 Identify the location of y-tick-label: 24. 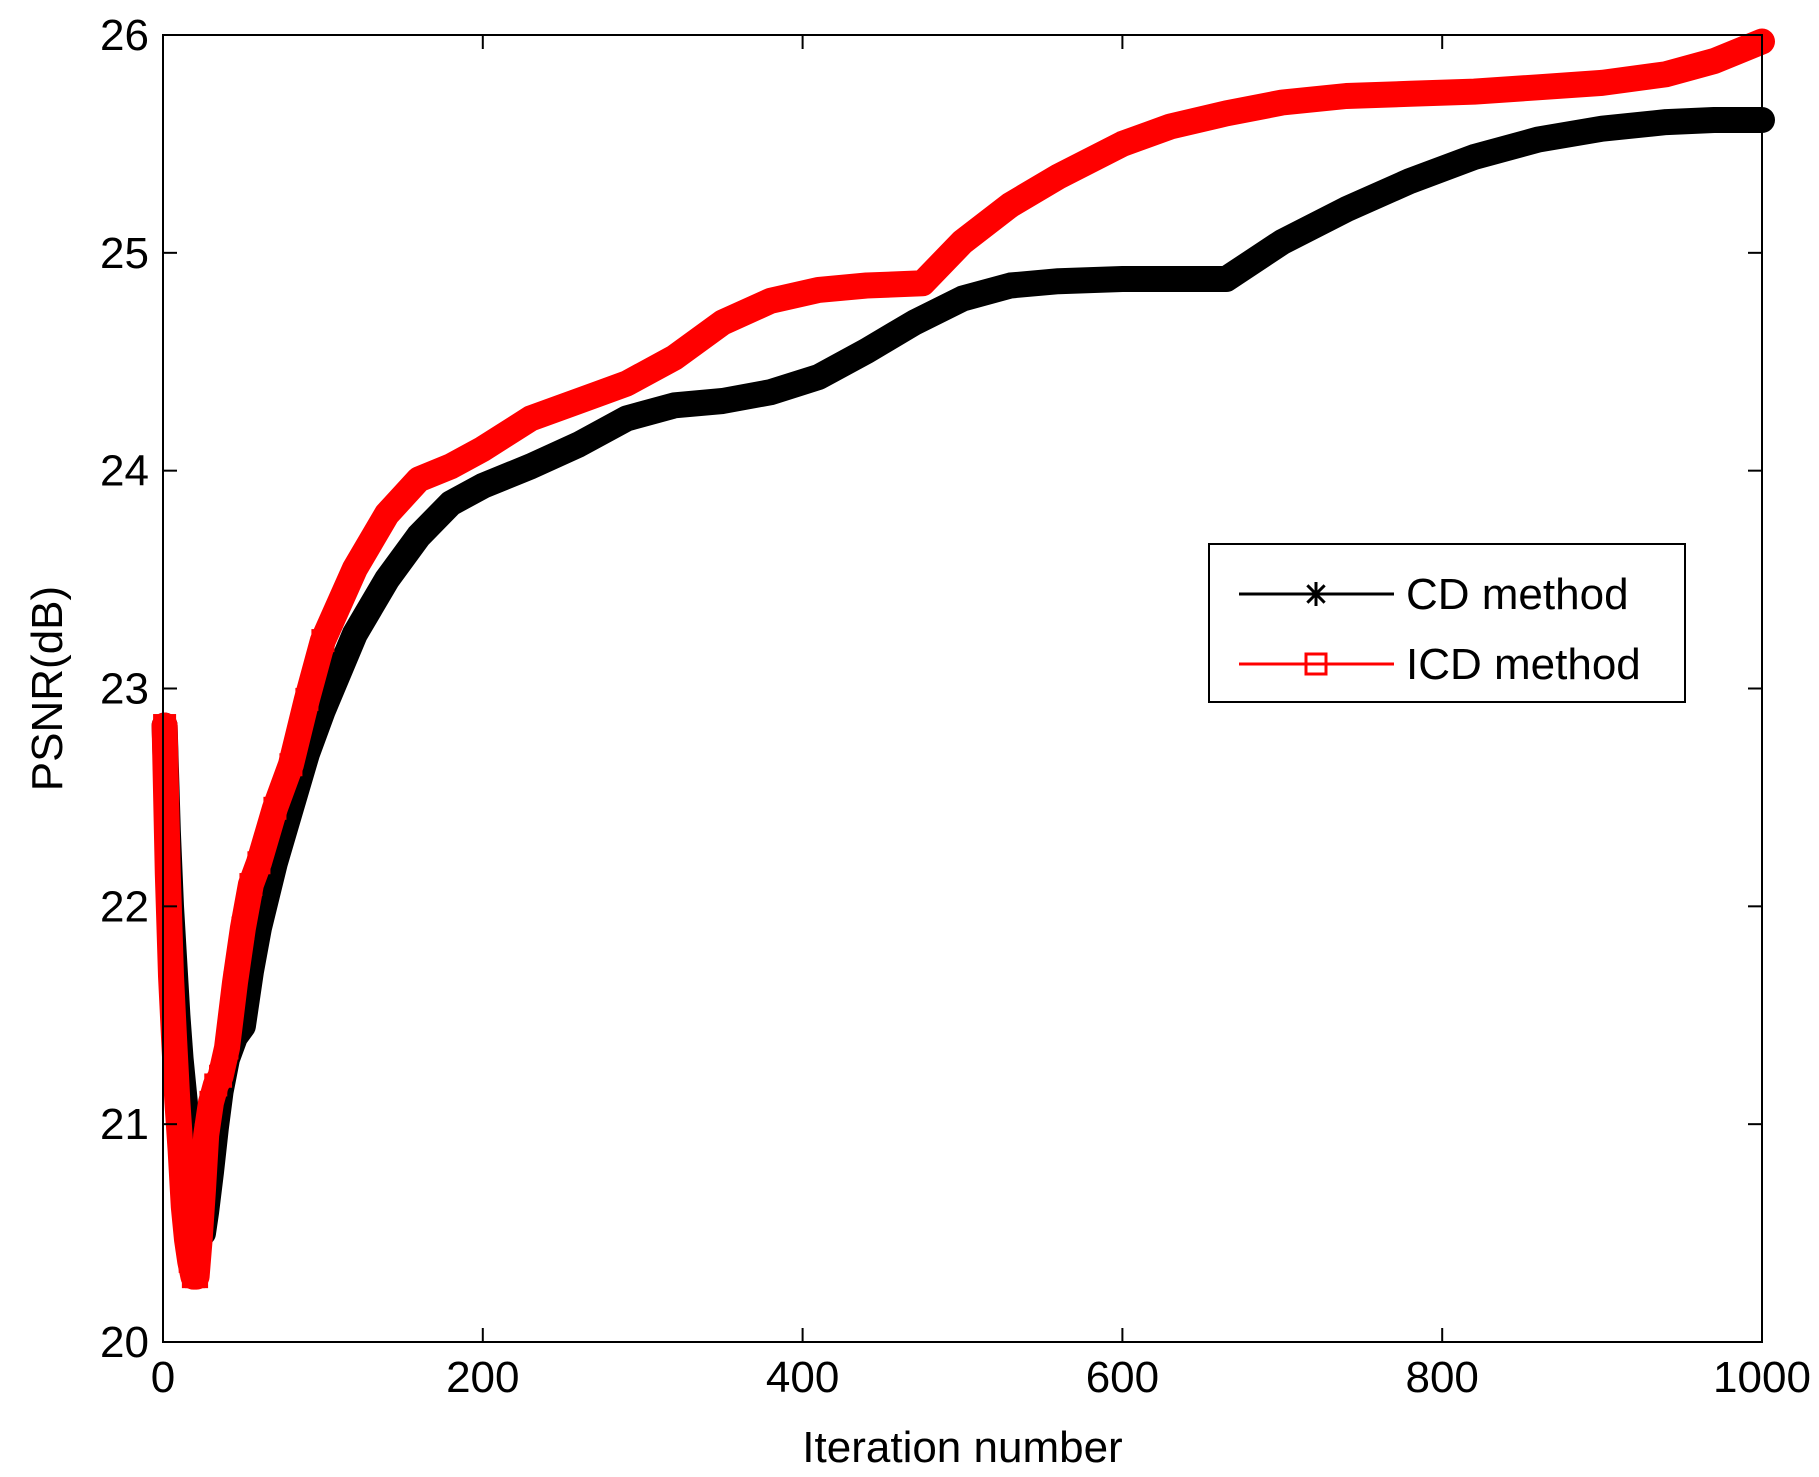
(124, 471).